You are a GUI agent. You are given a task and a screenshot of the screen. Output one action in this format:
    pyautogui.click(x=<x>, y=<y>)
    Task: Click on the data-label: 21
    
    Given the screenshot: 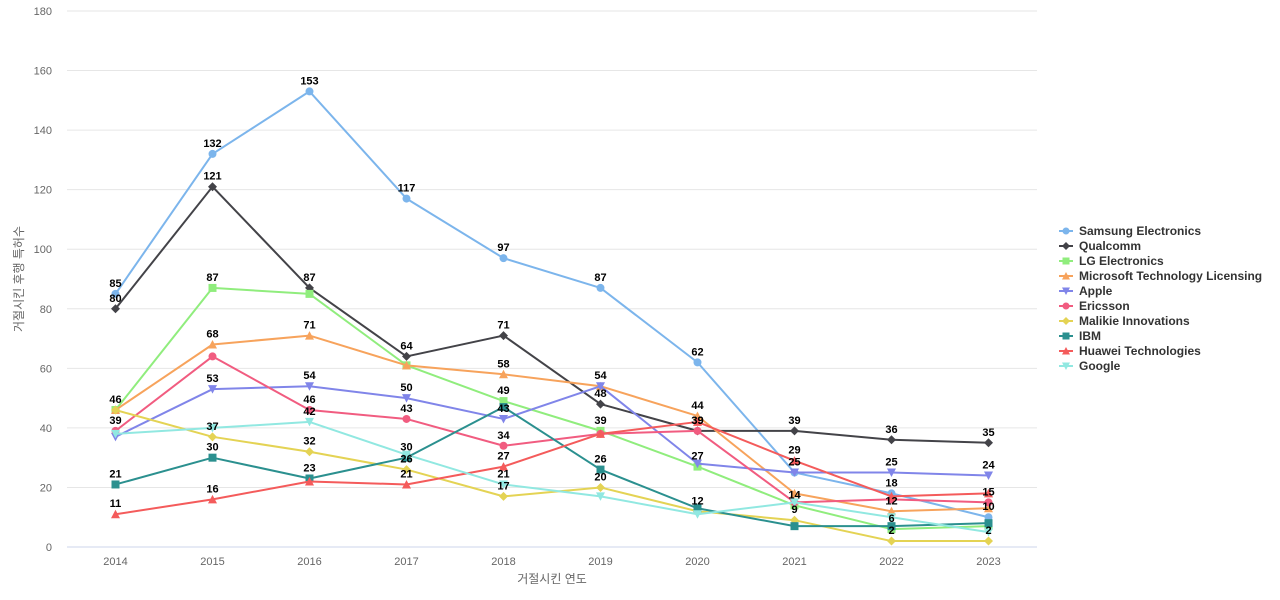 What is the action you would take?
    pyautogui.click(x=115, y=474)
    